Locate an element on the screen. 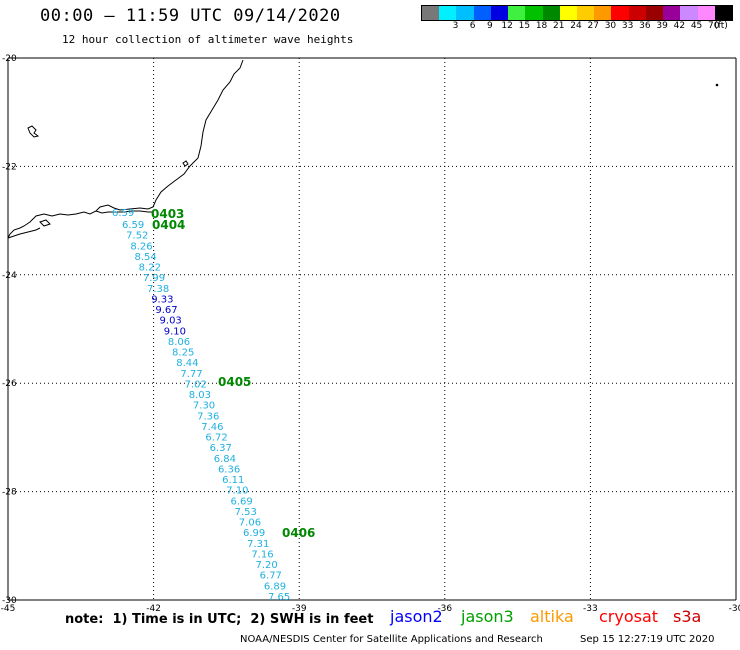  time-label: 0405 is located at coordinates (234, 382).